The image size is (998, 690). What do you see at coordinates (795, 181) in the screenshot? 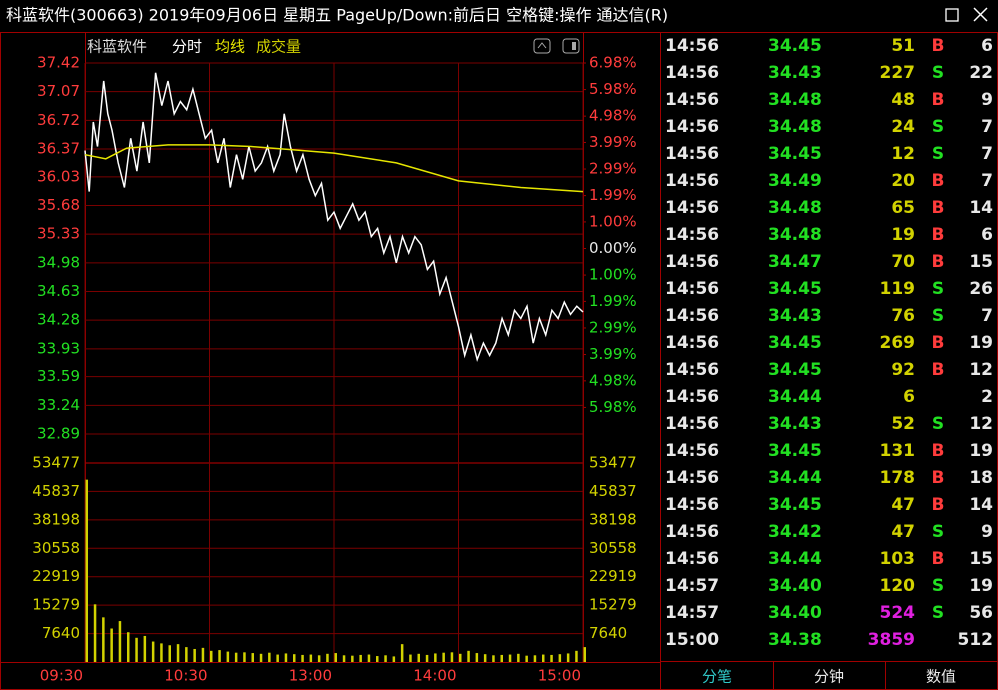
I see `trade-price: 34.49` at bounding box center [795, 181].